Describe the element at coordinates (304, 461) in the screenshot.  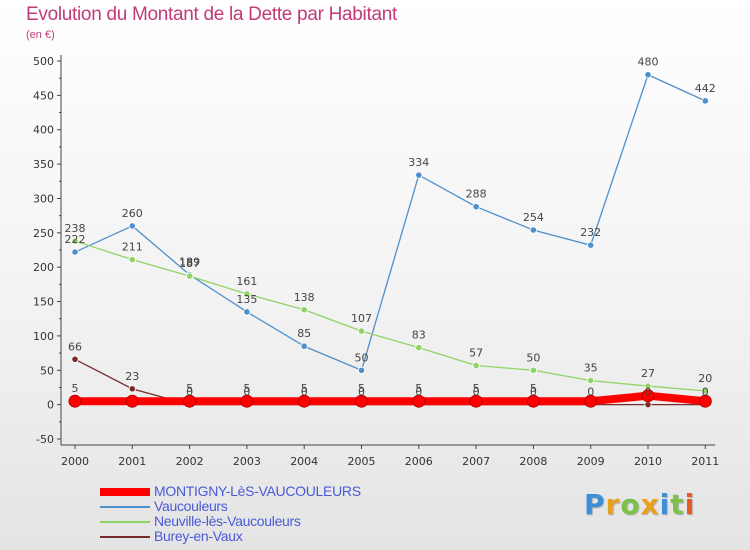
I see `x-tick-label: 2004` at that location.